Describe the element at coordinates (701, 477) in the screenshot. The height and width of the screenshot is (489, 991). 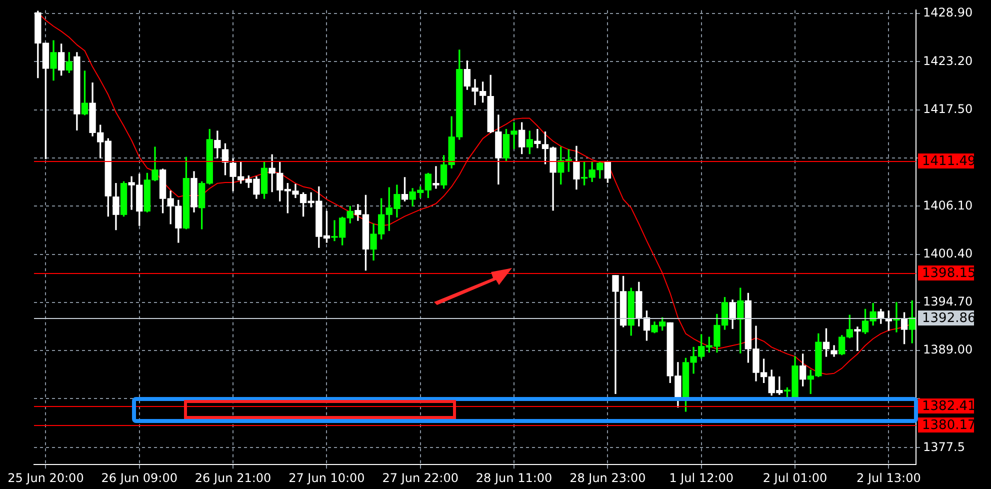
I see `x-tick-label: 1 Jul 12:00` at that location.